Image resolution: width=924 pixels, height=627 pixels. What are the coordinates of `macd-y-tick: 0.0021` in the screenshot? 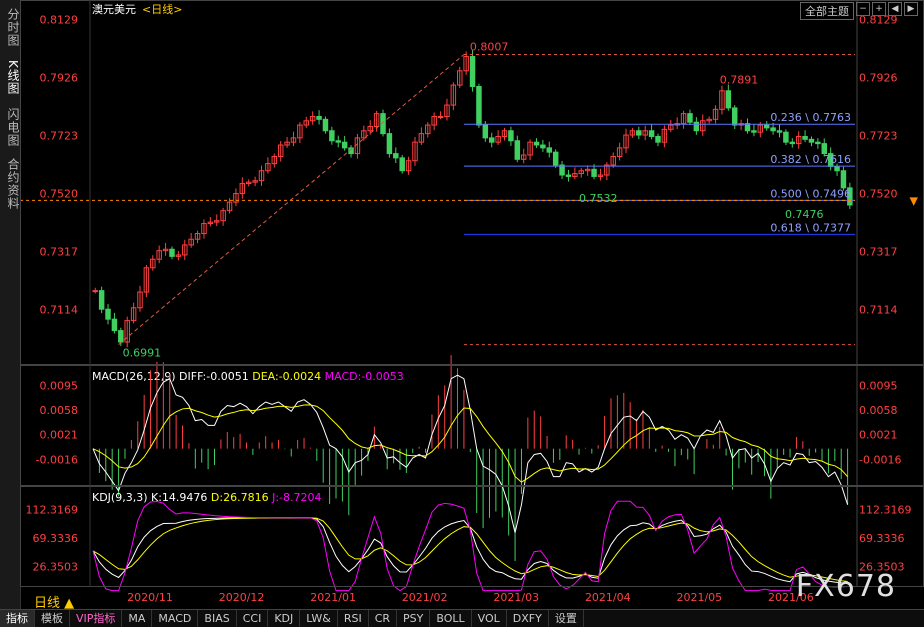 It's located at (59, 435).